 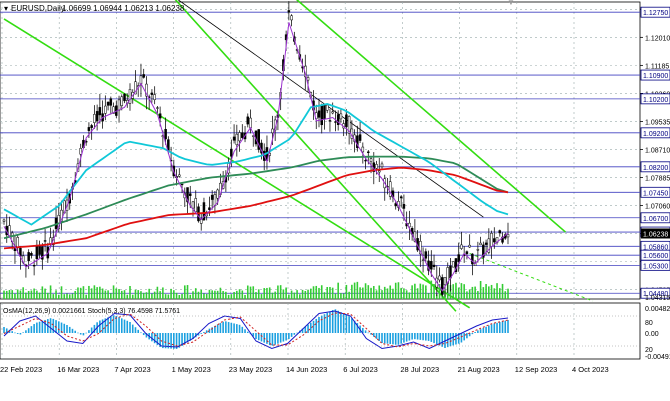 I want to click on price-level-label: 1.05300, so click(x=655, y=266).